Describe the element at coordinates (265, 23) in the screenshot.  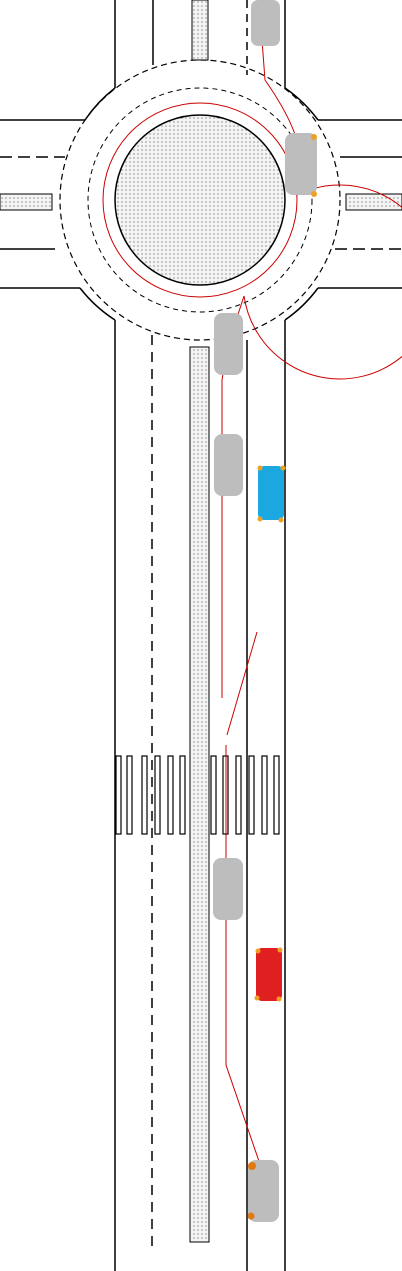
I see `grey-car-top` at that location.